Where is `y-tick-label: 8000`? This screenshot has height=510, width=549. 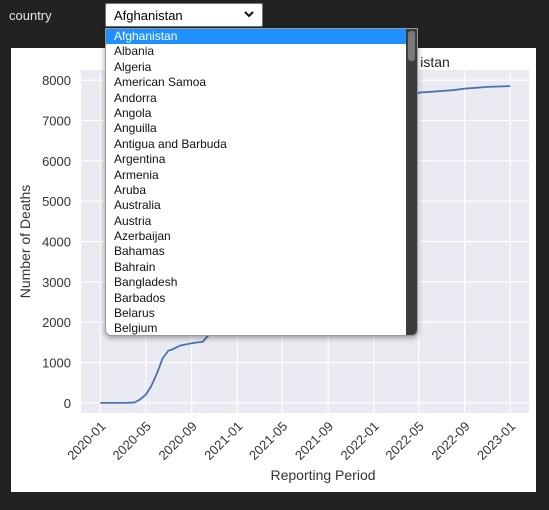
y-tick-label: 8000 is located at coordinates (56, 80).